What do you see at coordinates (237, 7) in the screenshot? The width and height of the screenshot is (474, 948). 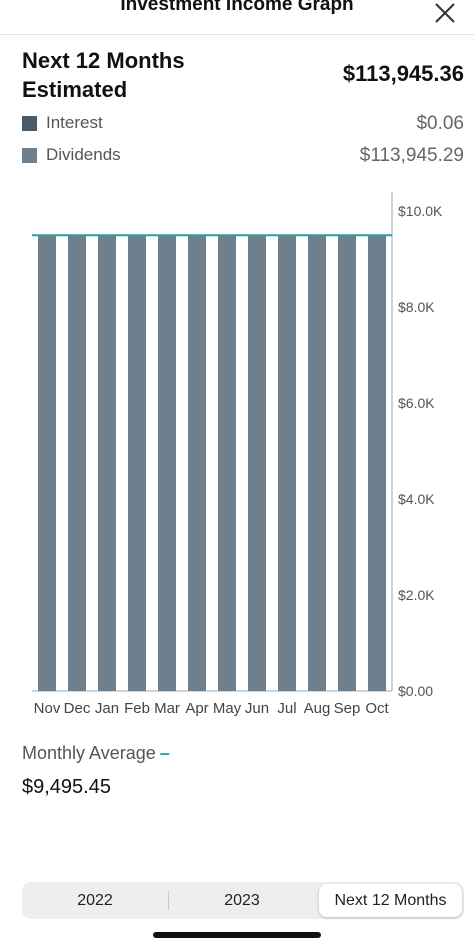 I see `page-title: Investment Income Graph` at bounding box center [237, 7].